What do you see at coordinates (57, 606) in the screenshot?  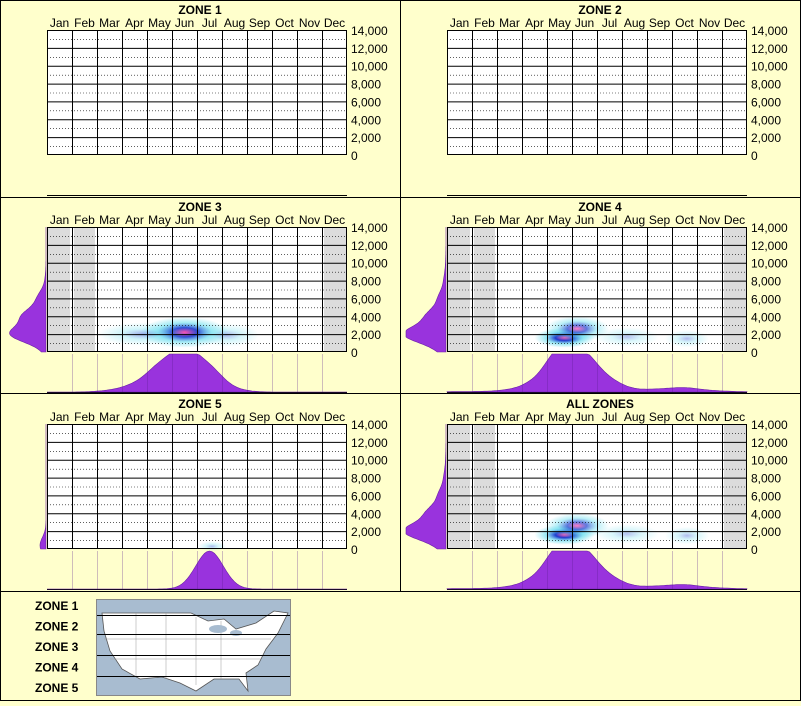 I see `legend-zone-label: ZONE 1` at bounding box center [57, 606].